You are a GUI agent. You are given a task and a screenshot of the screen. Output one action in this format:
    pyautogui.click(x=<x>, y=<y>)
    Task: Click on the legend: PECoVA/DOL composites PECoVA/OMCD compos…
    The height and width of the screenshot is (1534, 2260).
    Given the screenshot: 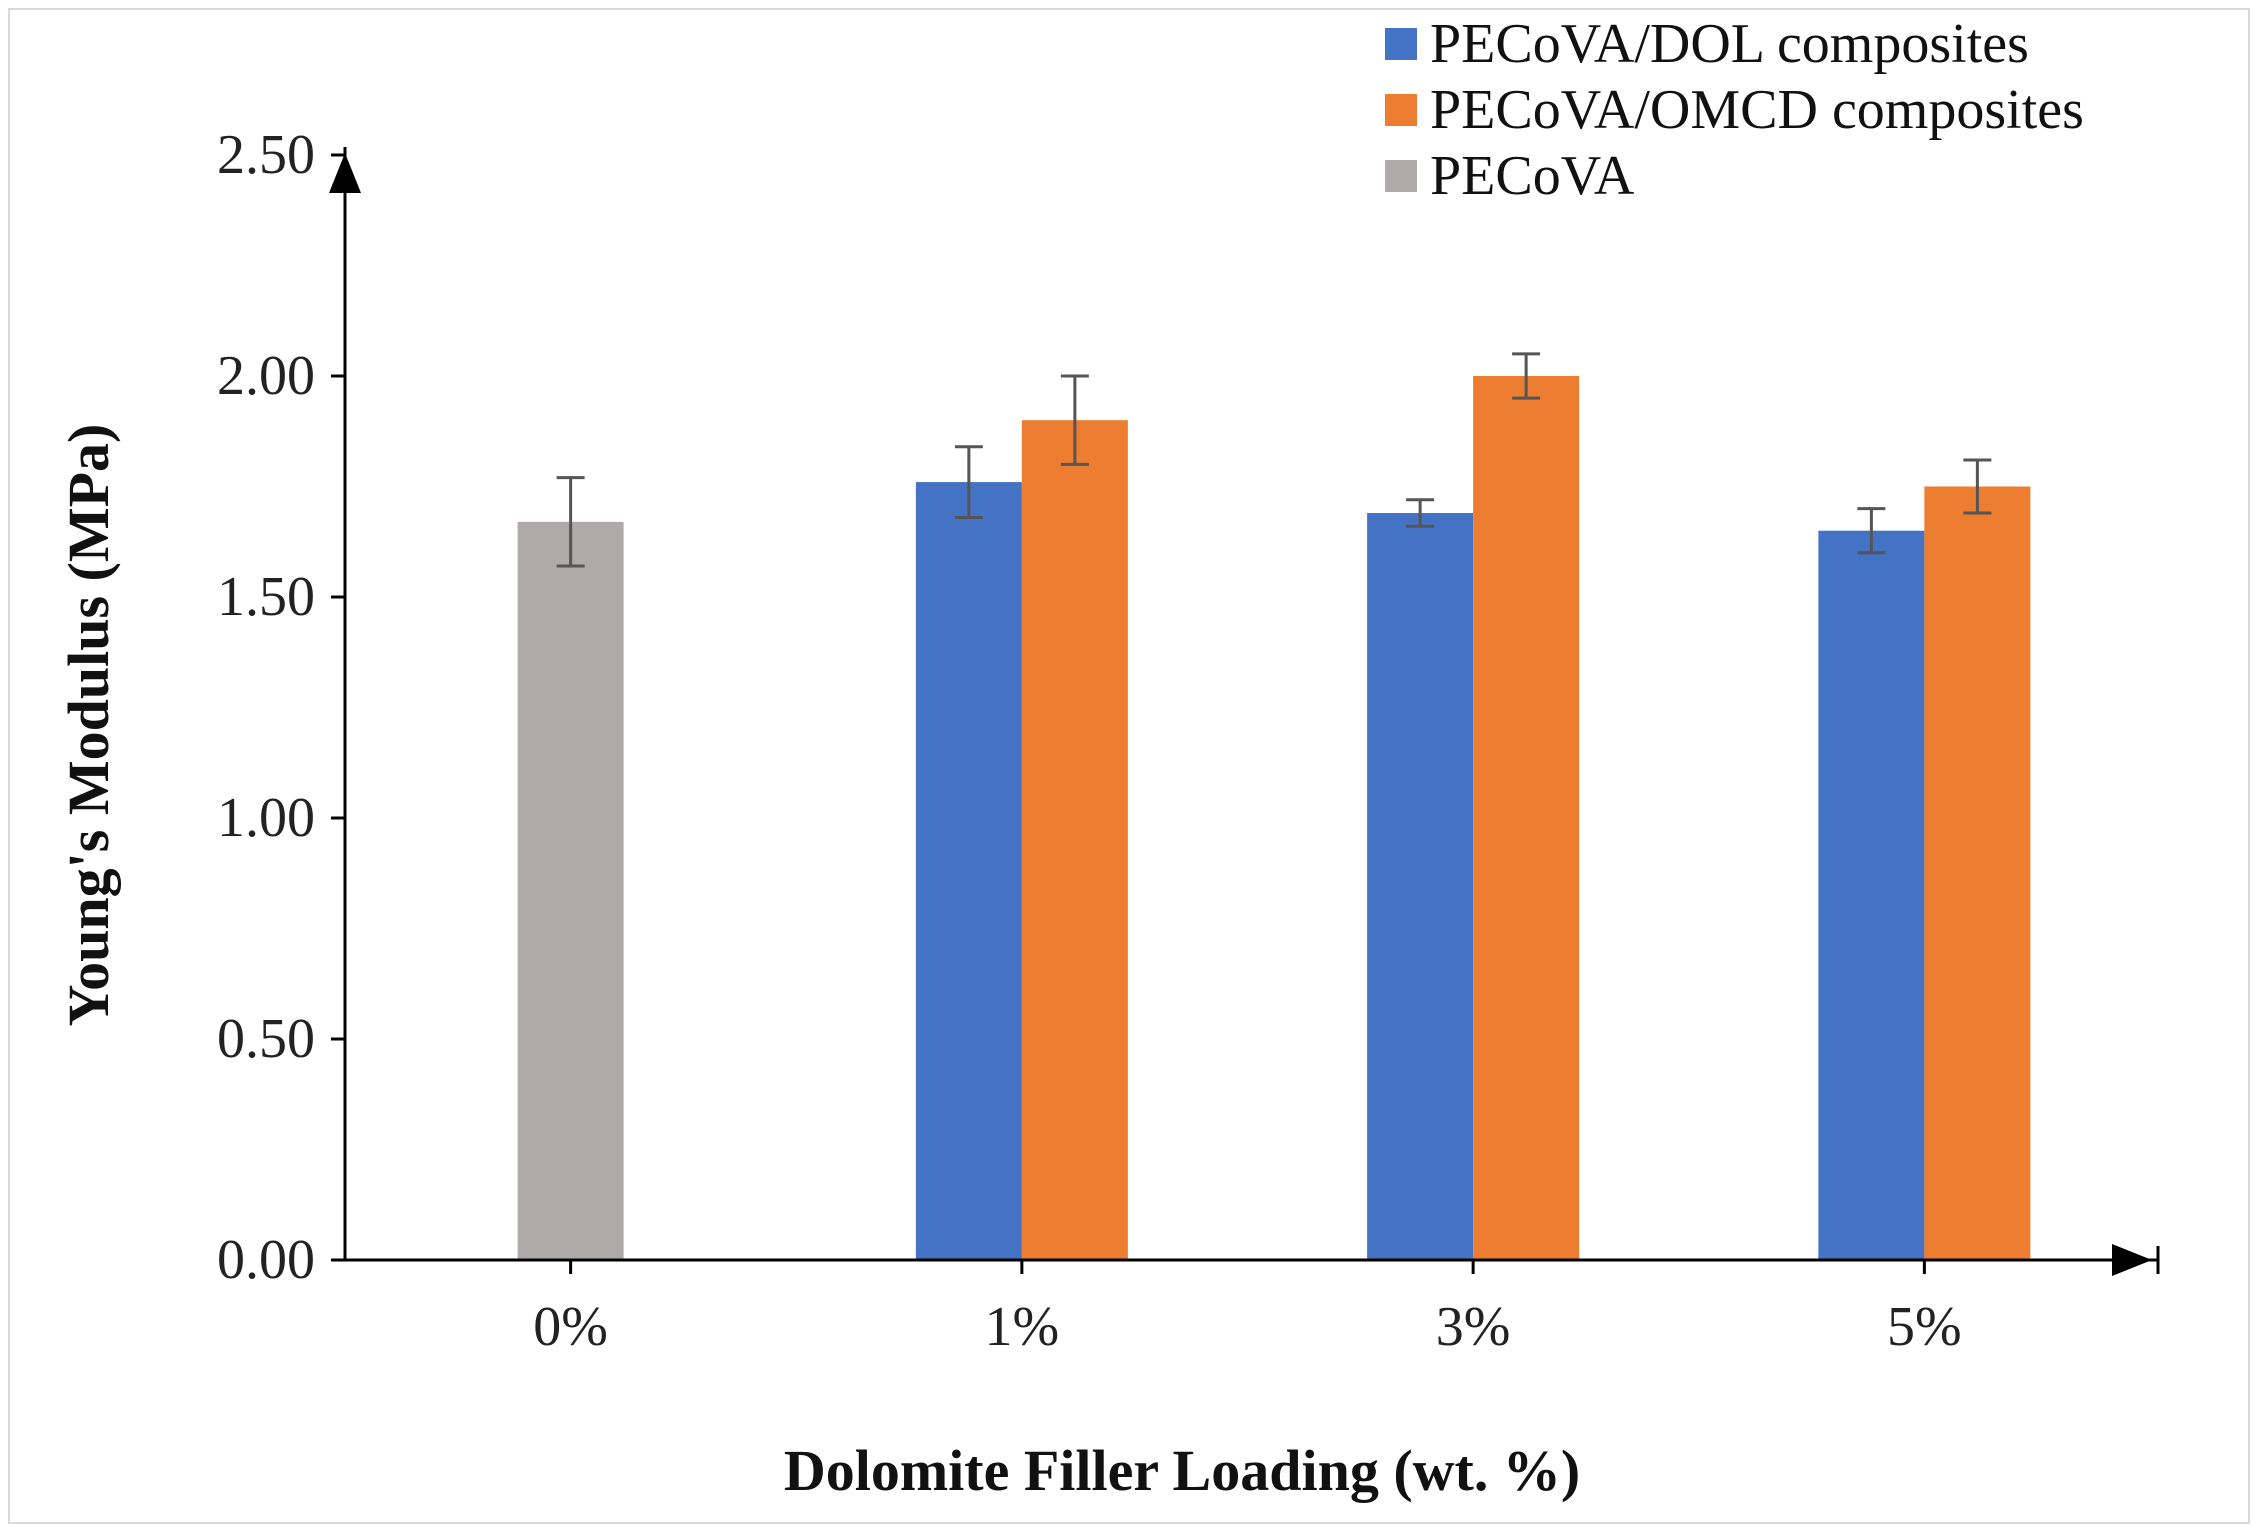 What is the action you would take?
    pyautogui.click(x=1734, y=110)
    